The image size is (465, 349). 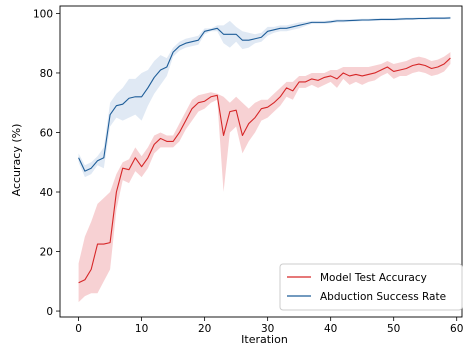 I want to click on x-axis-label: Iteration, so click(x=264, y=339).